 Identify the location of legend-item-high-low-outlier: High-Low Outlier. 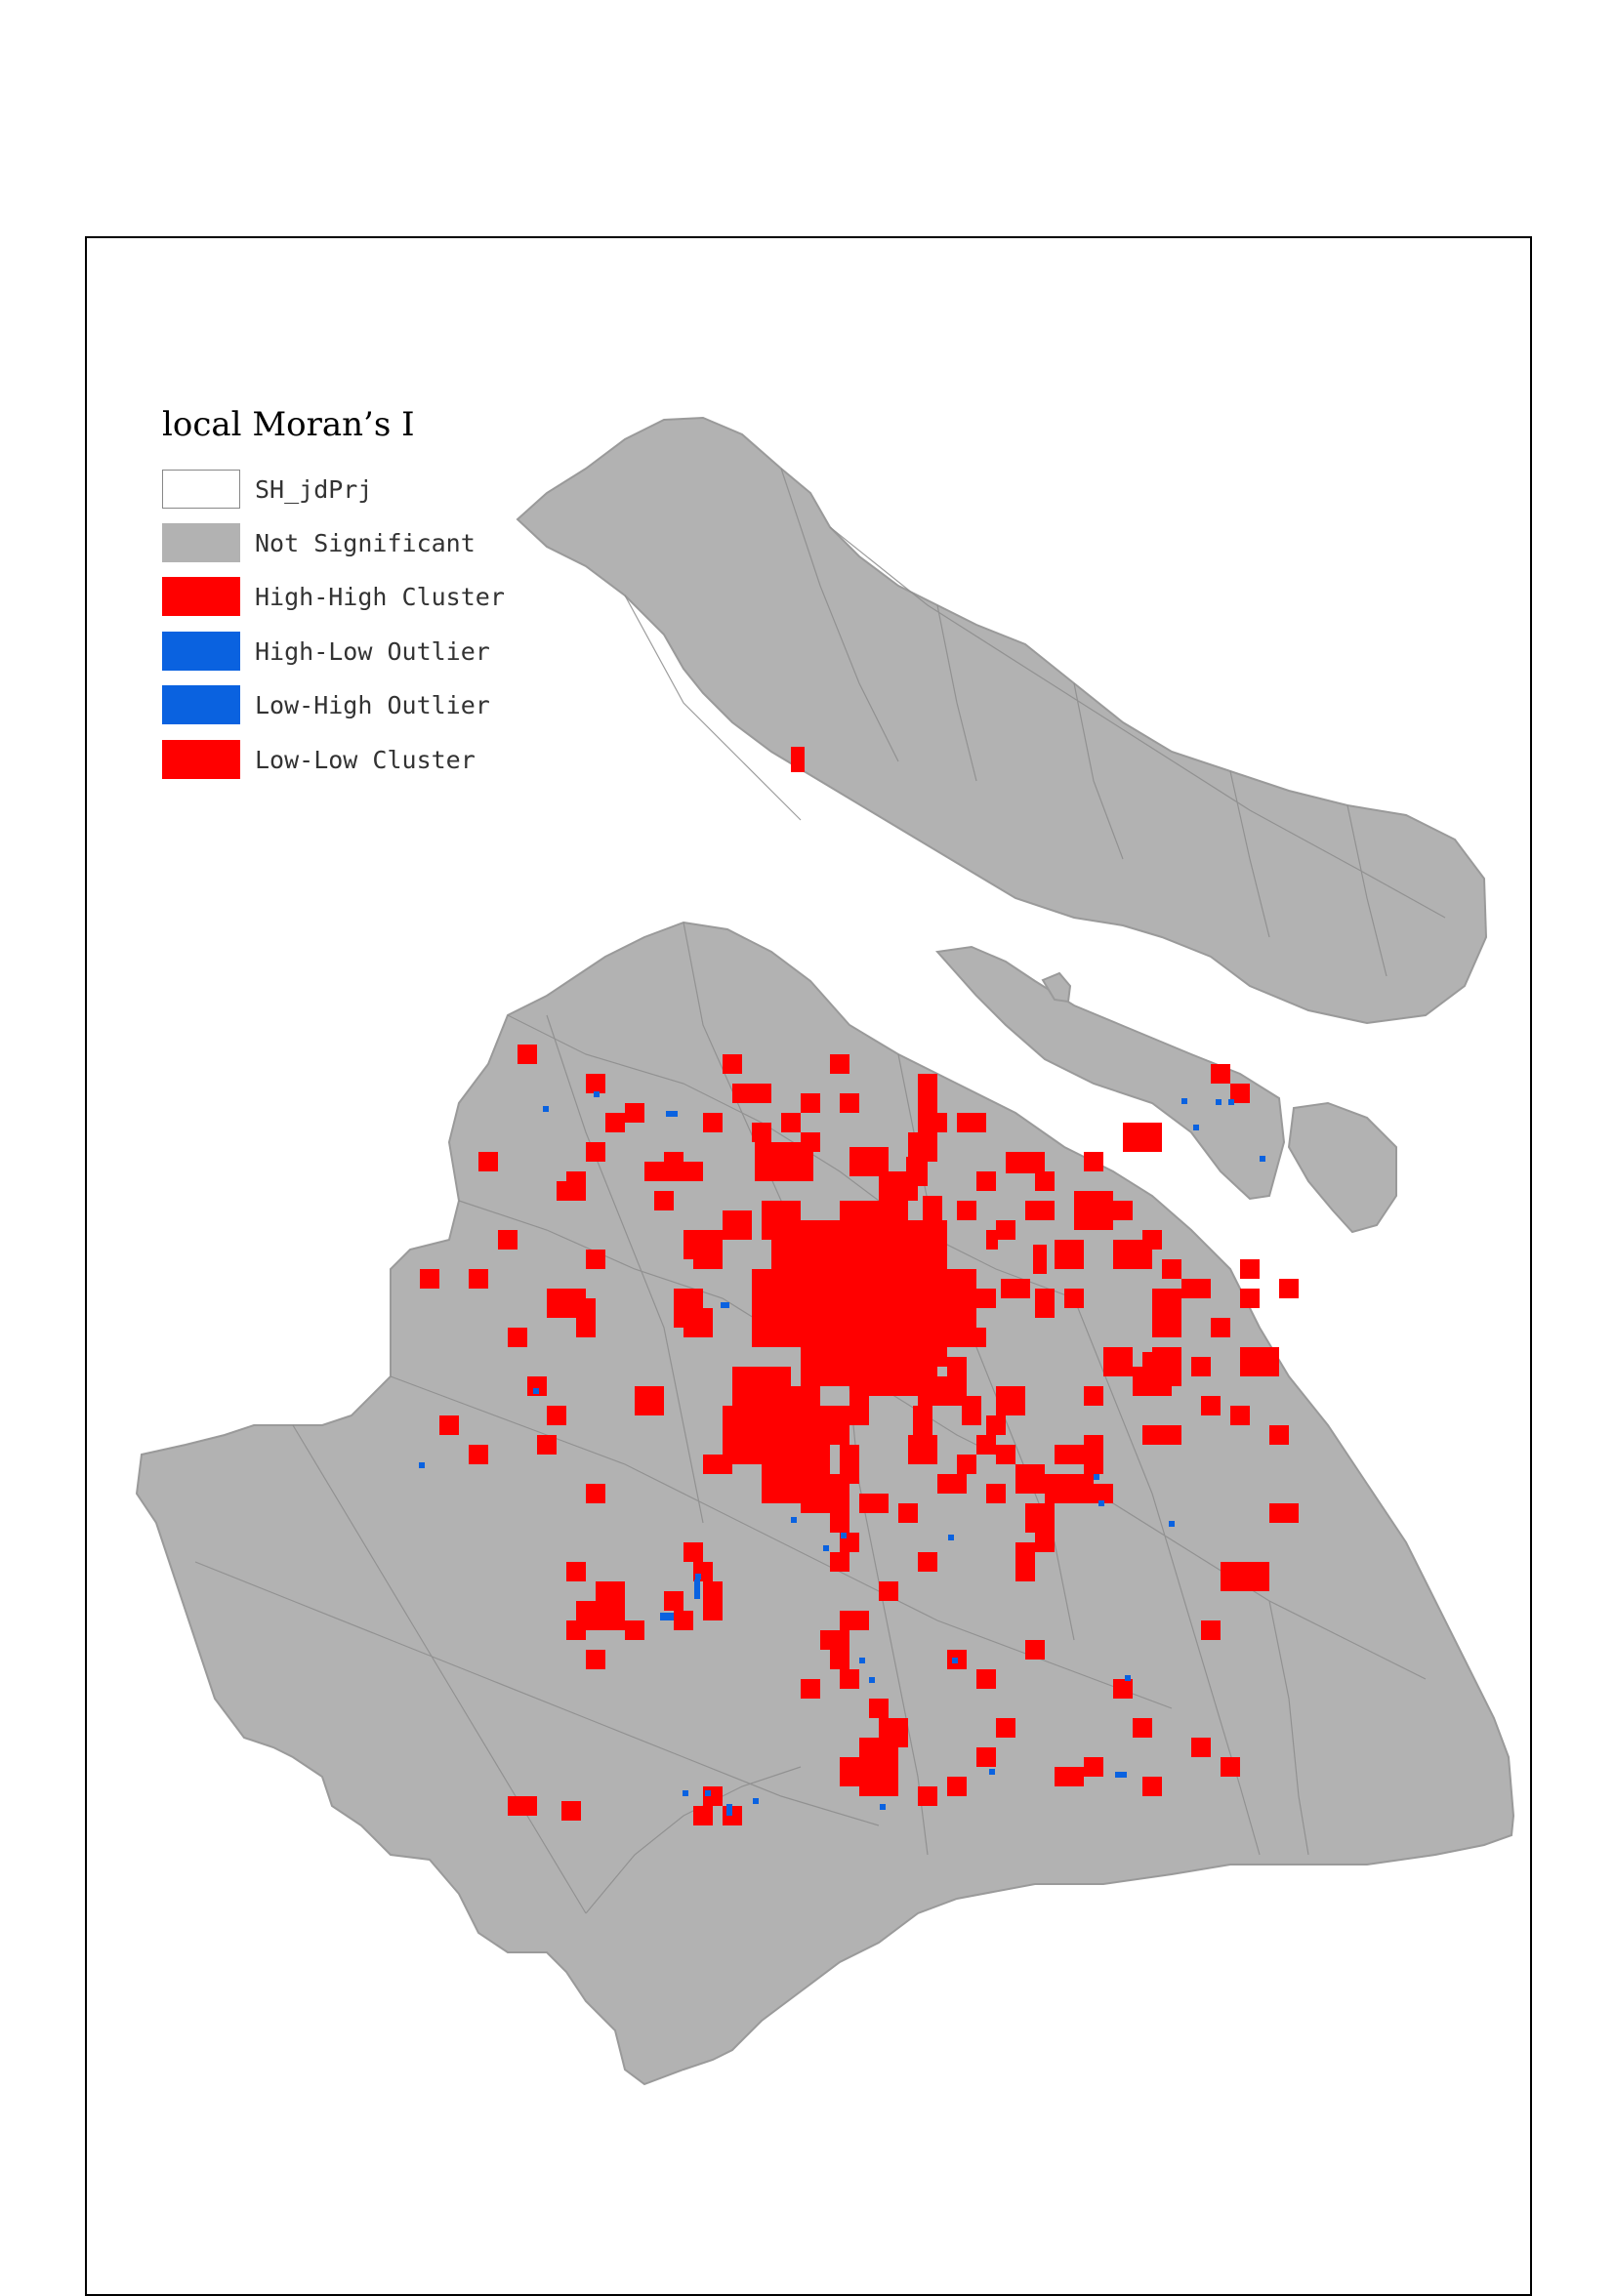
(367, 651).